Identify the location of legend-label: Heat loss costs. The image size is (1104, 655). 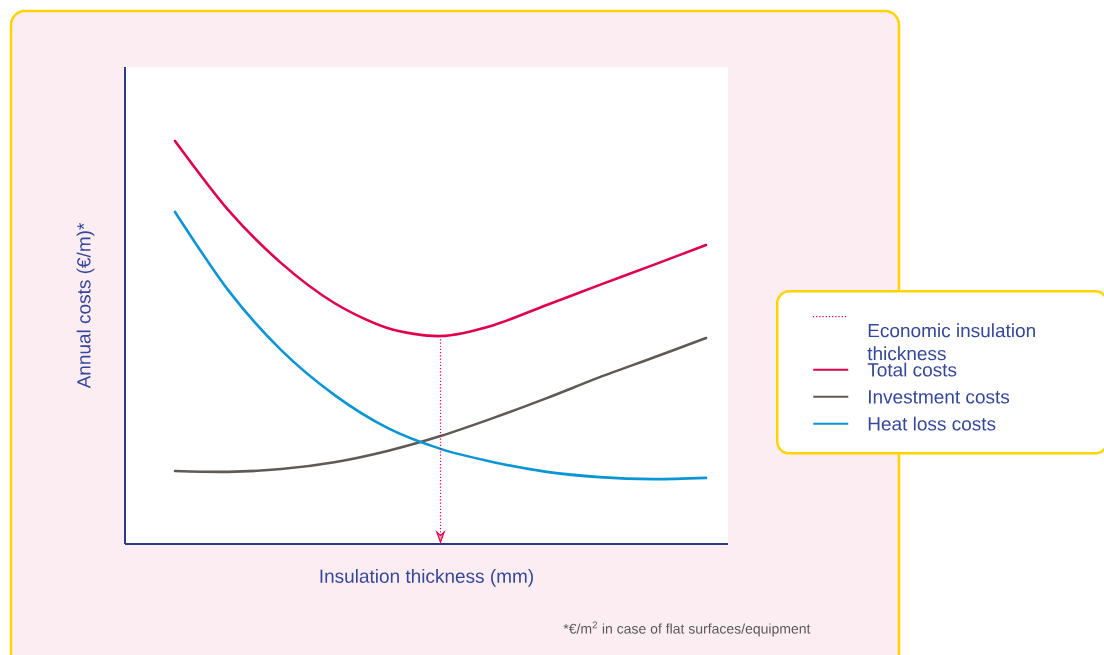
(932, 423).